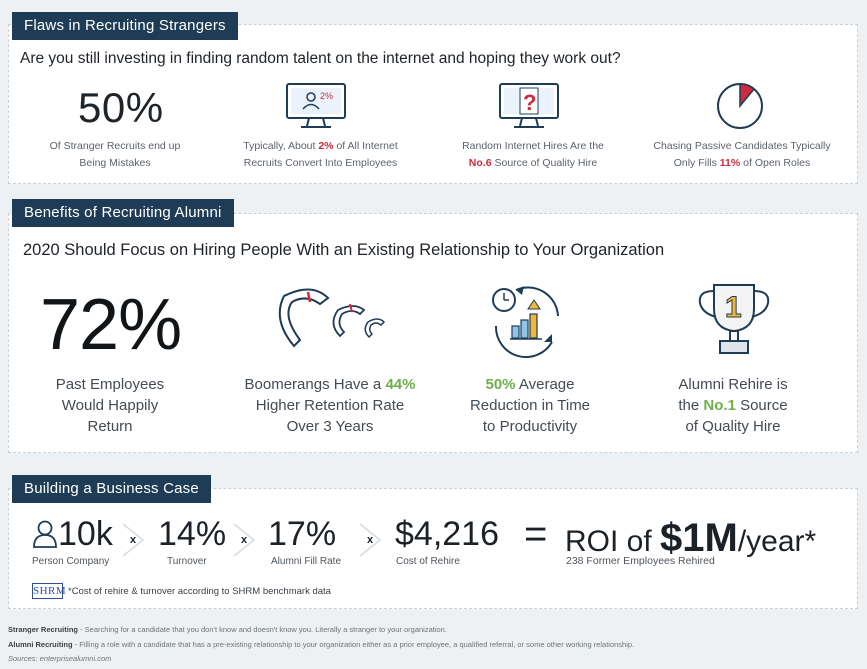 The height and width of the screenshot is (669, 867). What do you see at coordinates (733, 307) in the screenshot?
I see `trophy-number: 1` at bounding box center [733, 307].